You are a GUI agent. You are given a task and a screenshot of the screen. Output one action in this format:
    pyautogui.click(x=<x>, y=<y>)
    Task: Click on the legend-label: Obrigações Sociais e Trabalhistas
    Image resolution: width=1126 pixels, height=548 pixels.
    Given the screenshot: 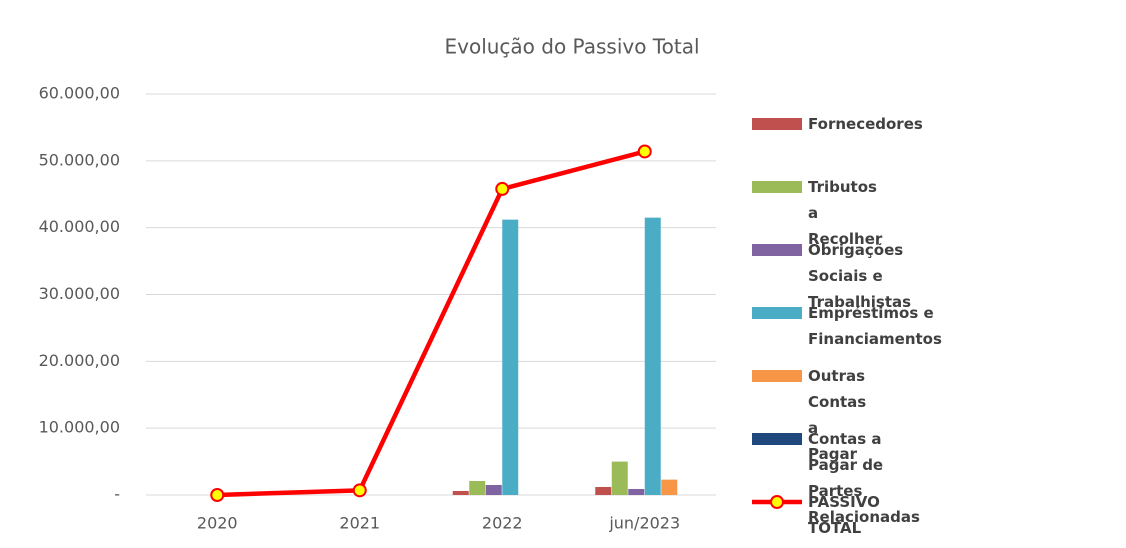 What is the action you would take?
    pyautogui.click(x=860, y=276)
    